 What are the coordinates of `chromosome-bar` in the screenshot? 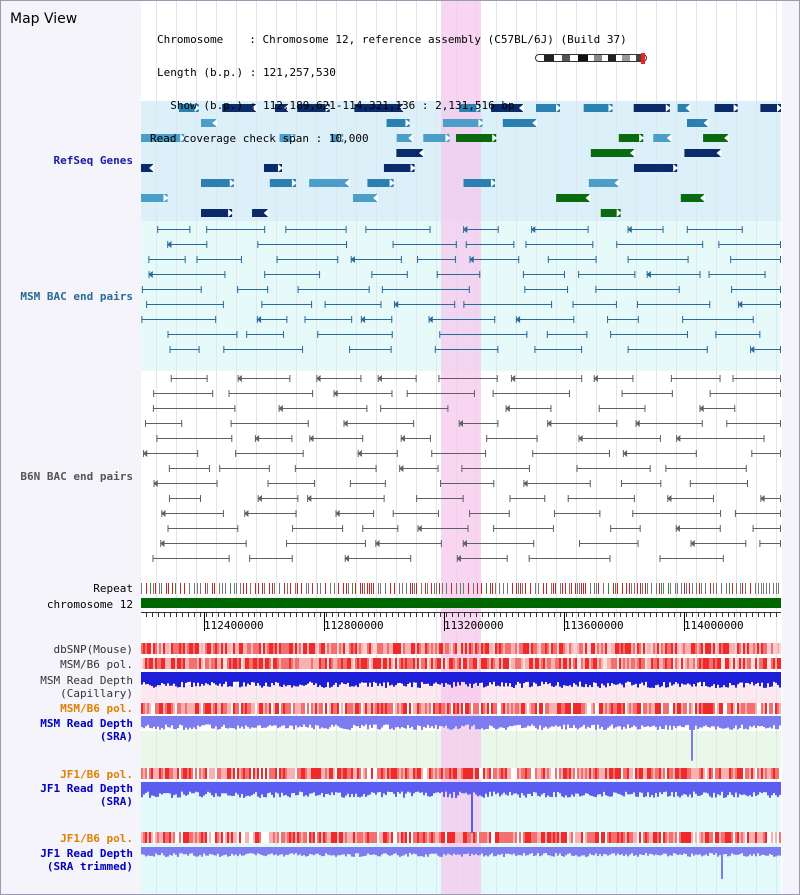 It's located at (461, 603).